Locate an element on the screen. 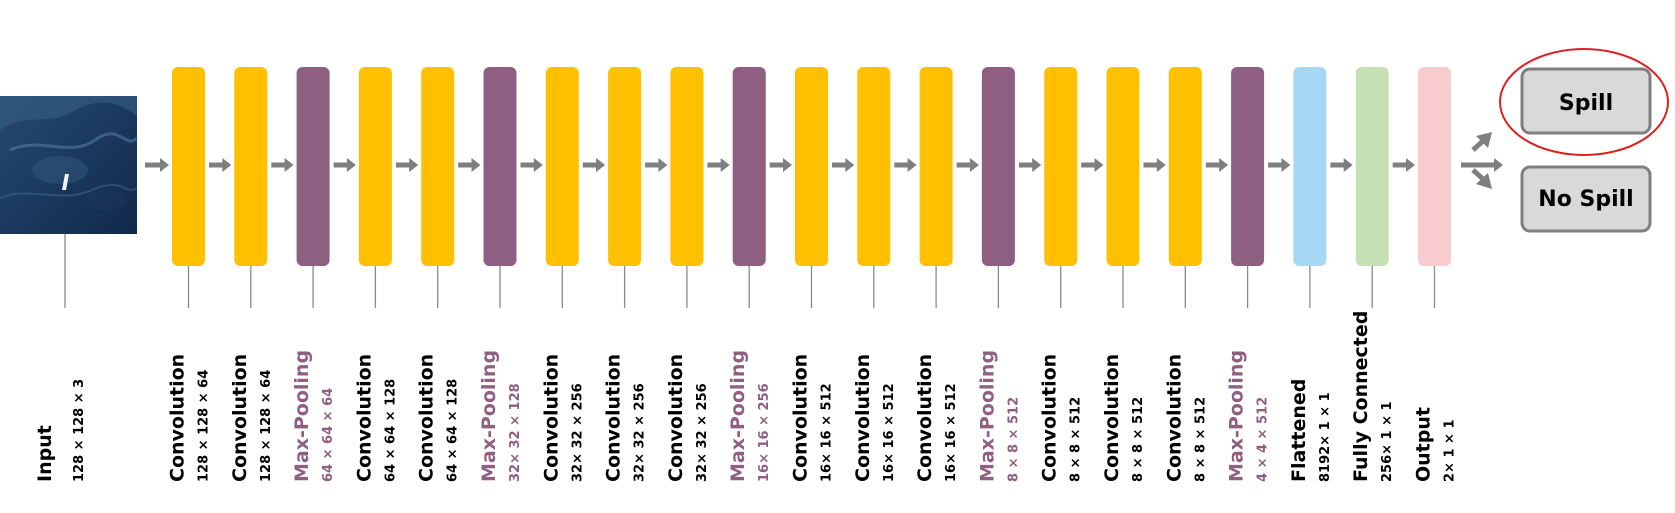 The image size is (1675, 513). layer-label-6: Max-Pooling 32× 32 × 128 is located at coordinates (500, 416).